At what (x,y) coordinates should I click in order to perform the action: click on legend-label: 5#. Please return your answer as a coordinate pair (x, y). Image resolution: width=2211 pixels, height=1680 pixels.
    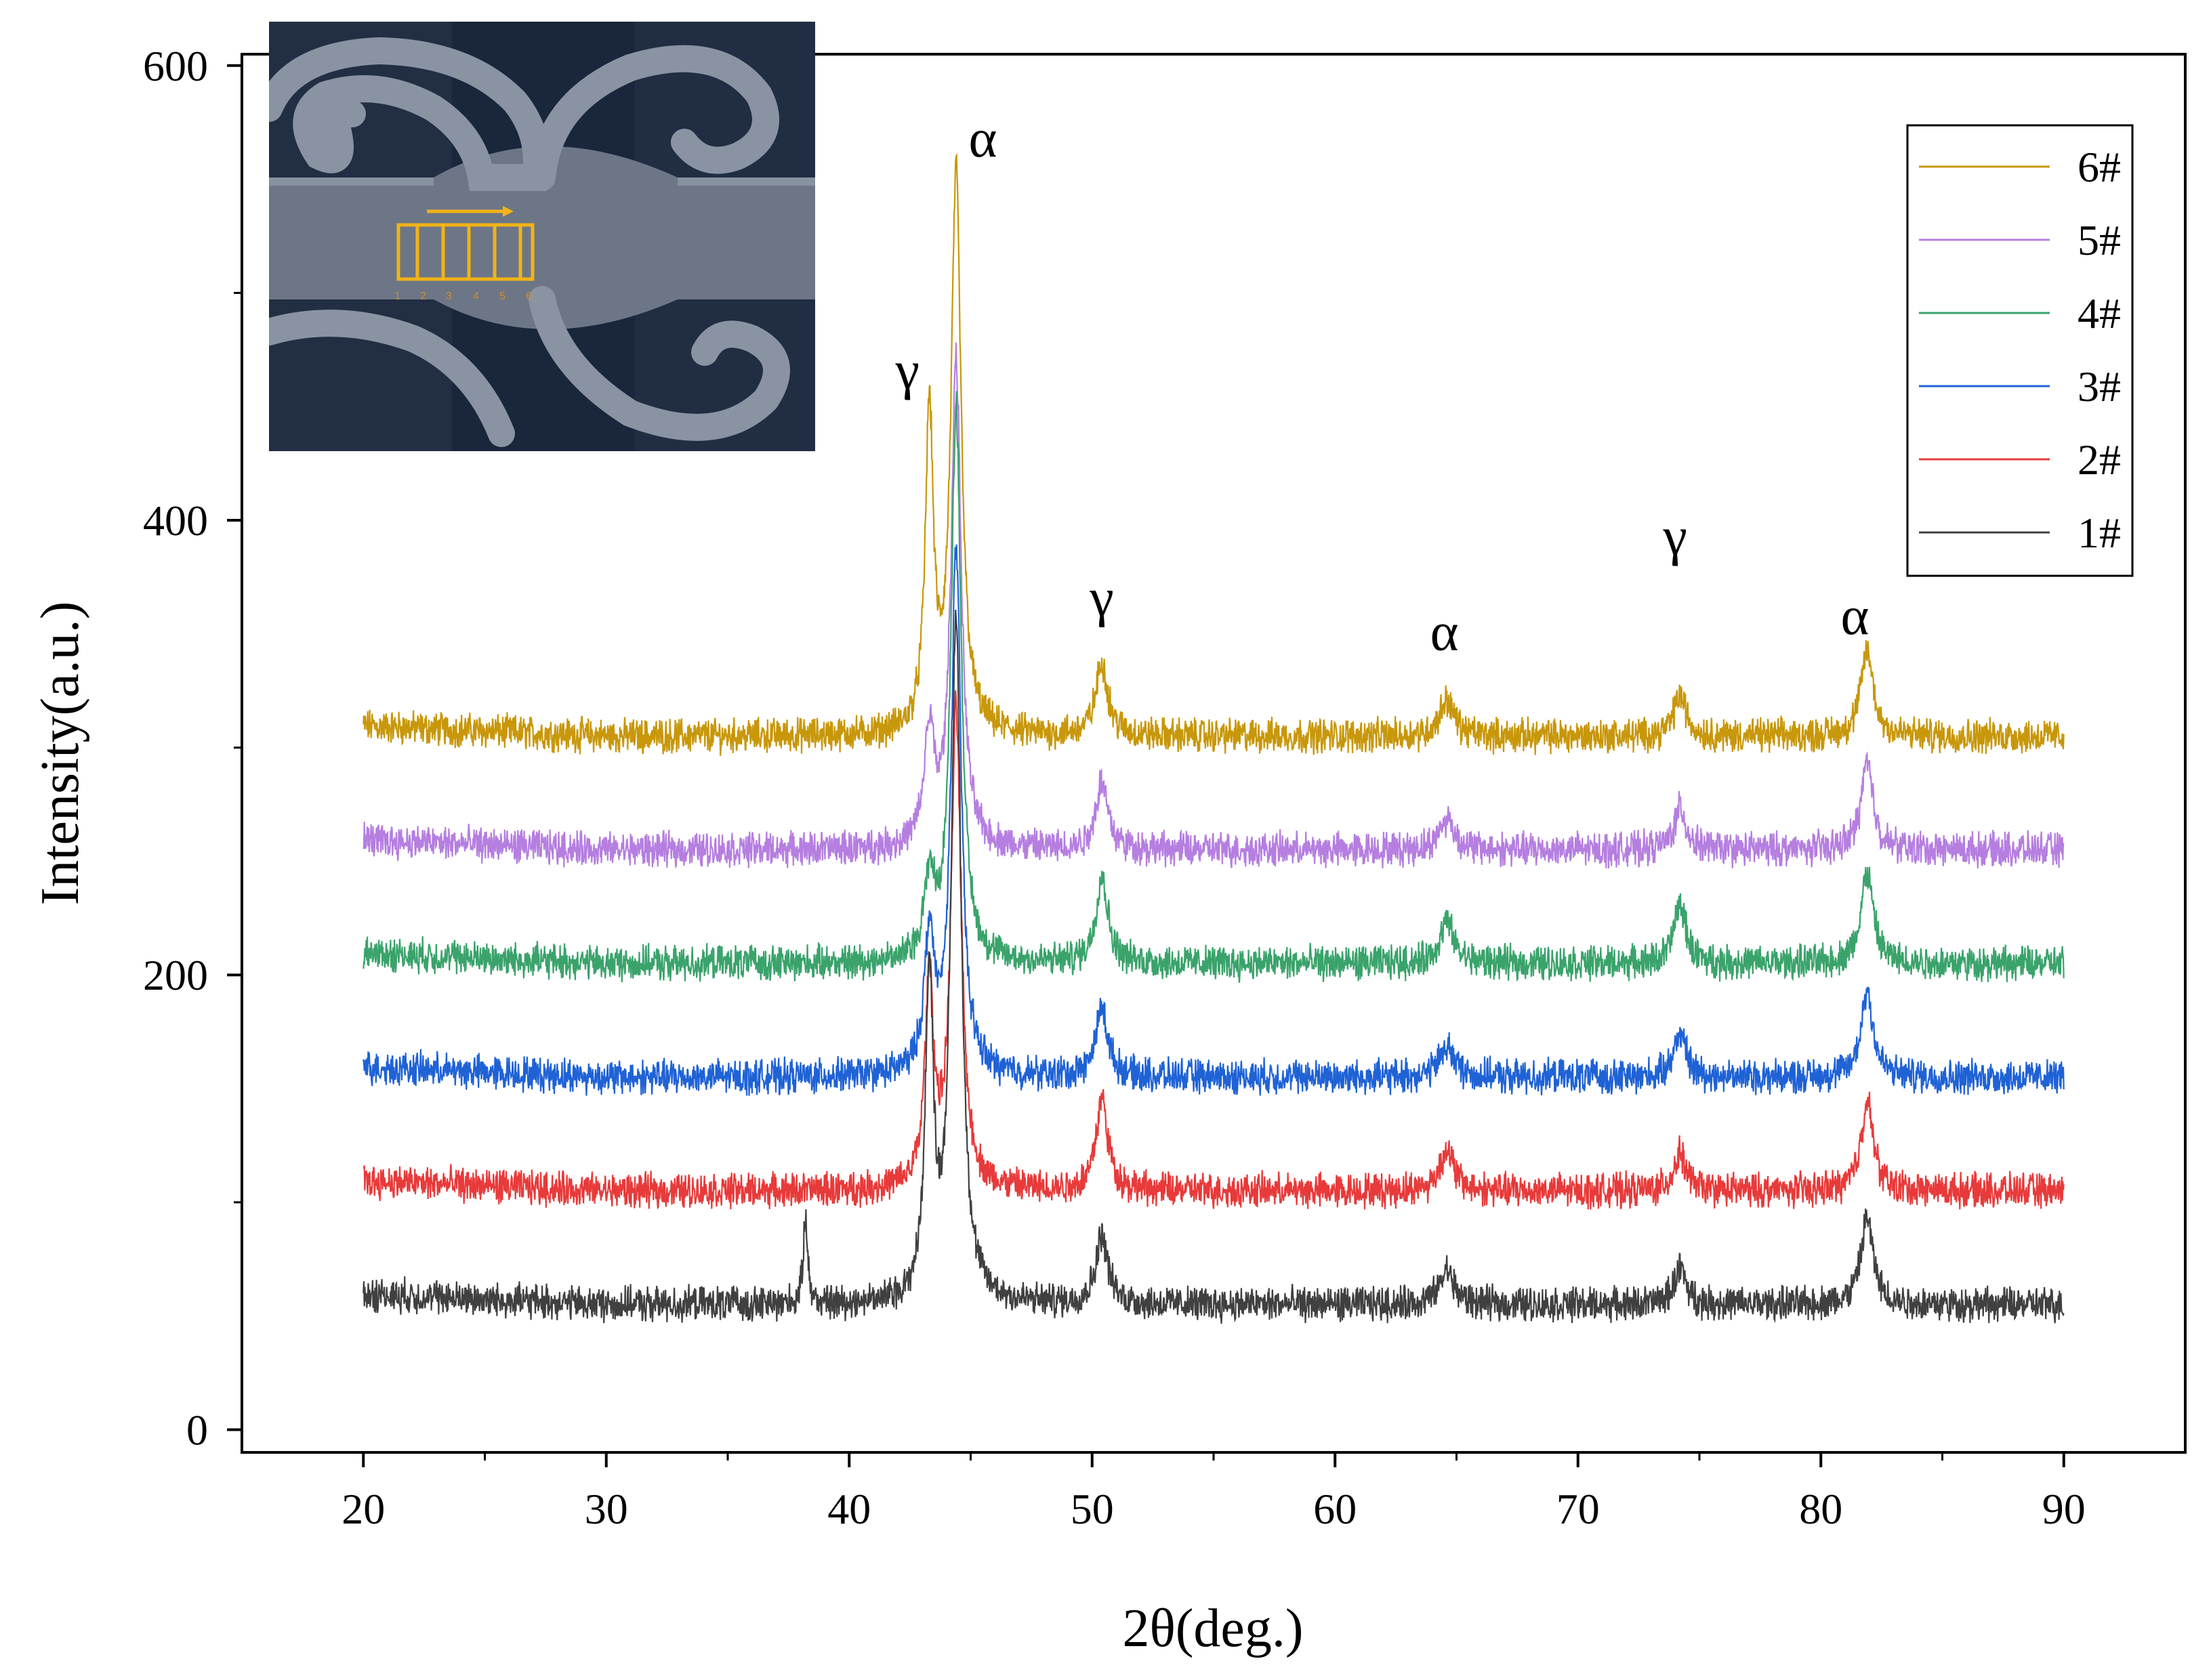
    Looking at the image, I should click on (2099, 240).